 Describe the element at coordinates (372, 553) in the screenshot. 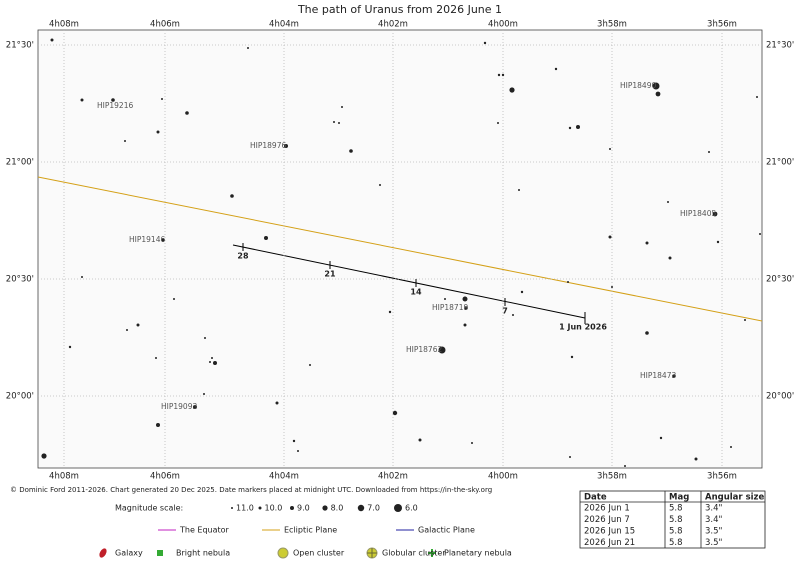

I see `globular-icon` at that location.